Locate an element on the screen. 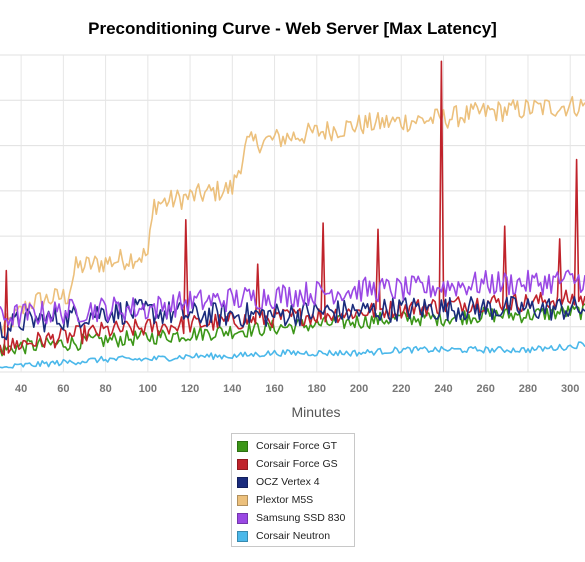 Image resolution: width=585 pixels, height=562 pixels. x-tick-label: 260 is located at coordinates (486, 389).